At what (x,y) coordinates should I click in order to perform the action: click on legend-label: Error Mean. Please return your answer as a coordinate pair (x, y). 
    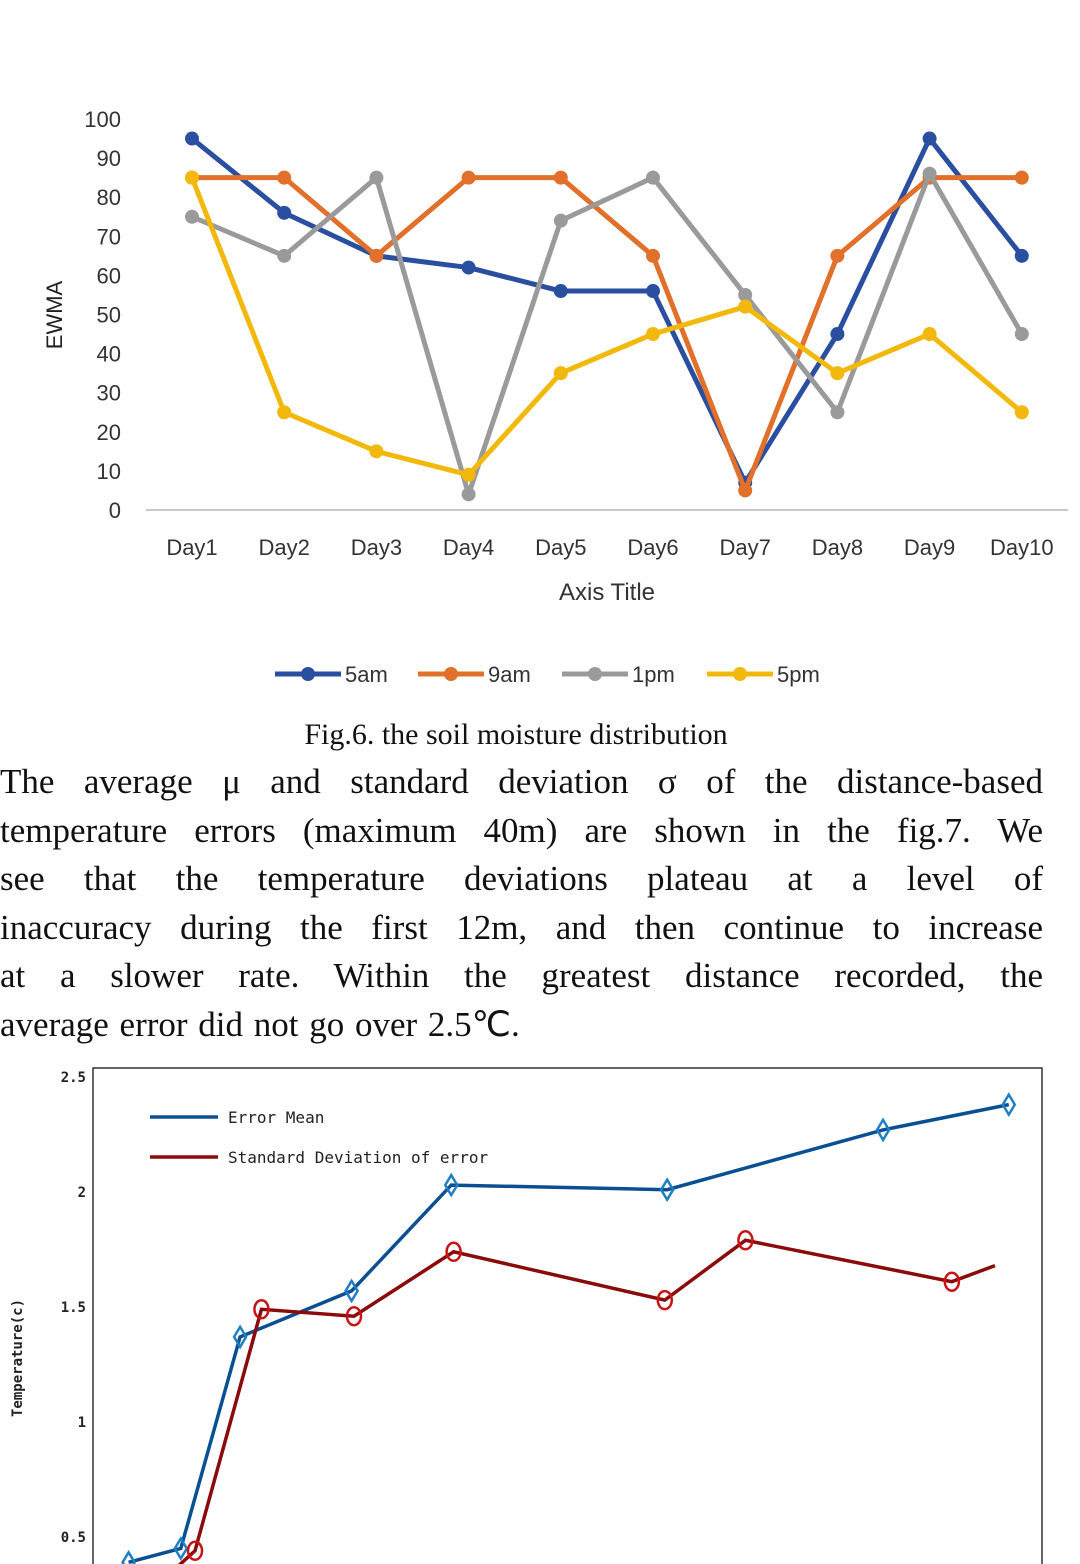
    Looking at the image, I should click on (276, 1117).